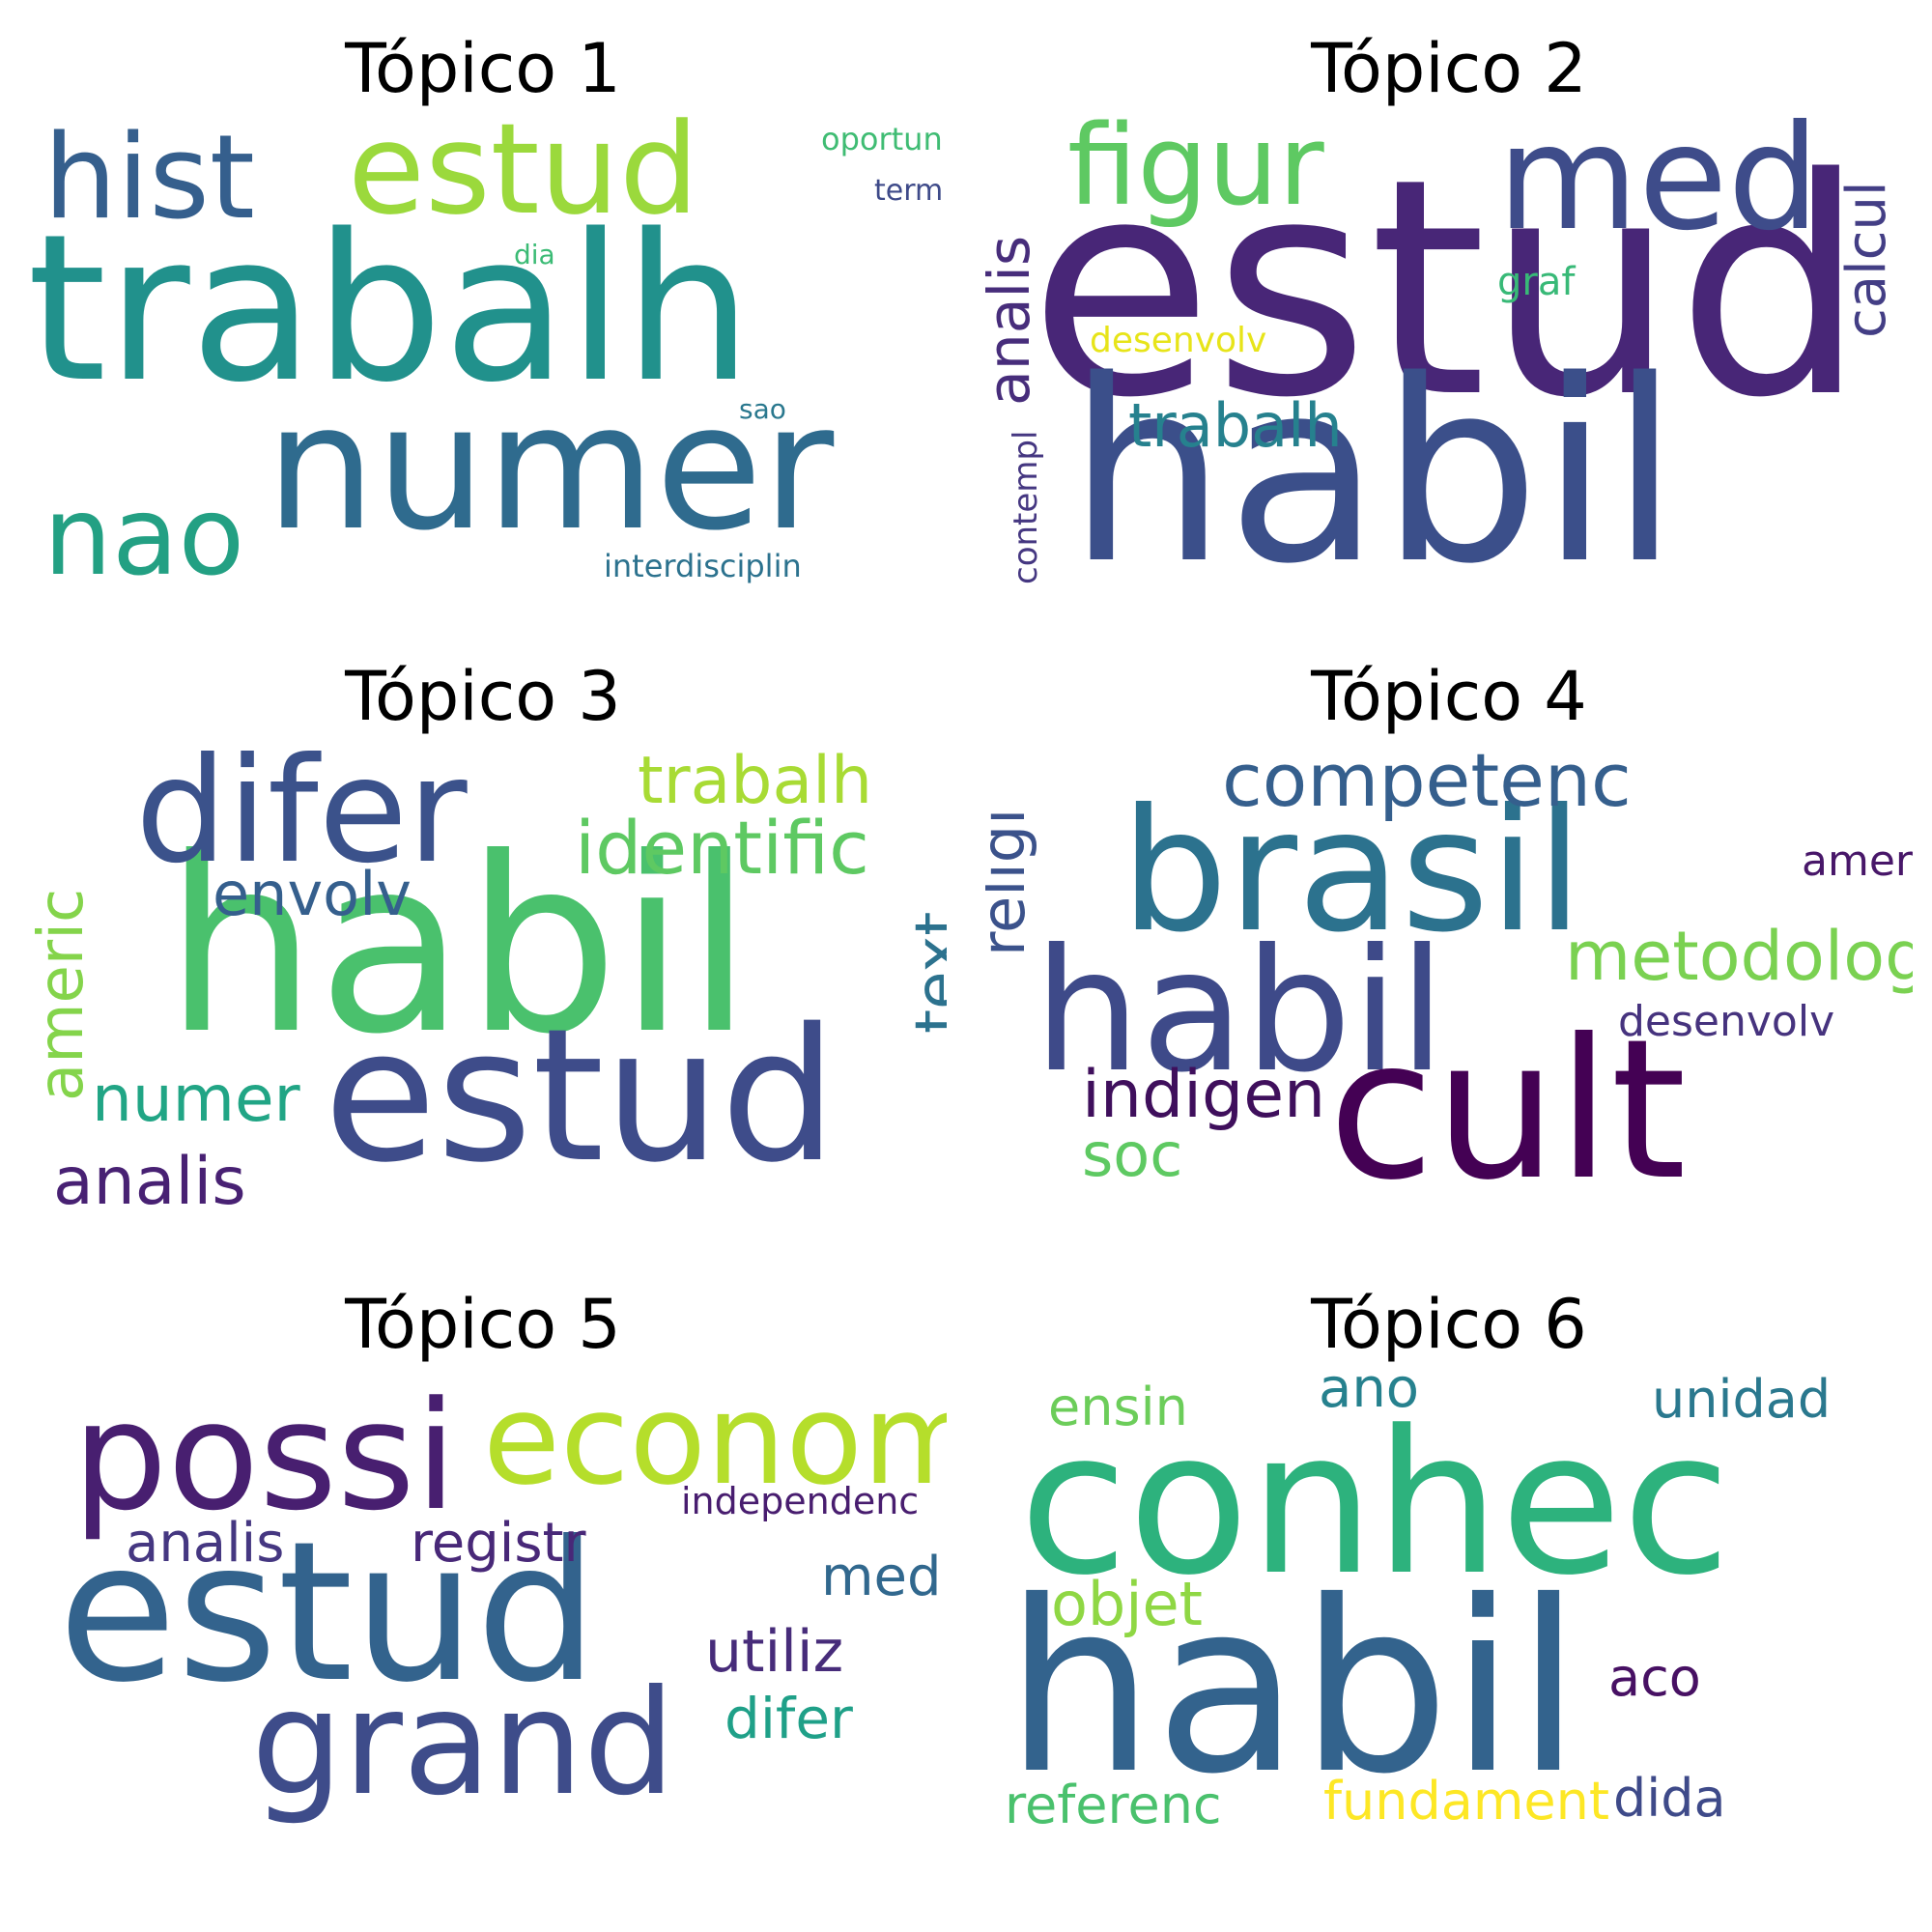 This screenshot has height=1932, width=1932. Describe the element at coordinates (1449, 696) in the screenshot. I see `topic-title: Tópico 4` at that location.